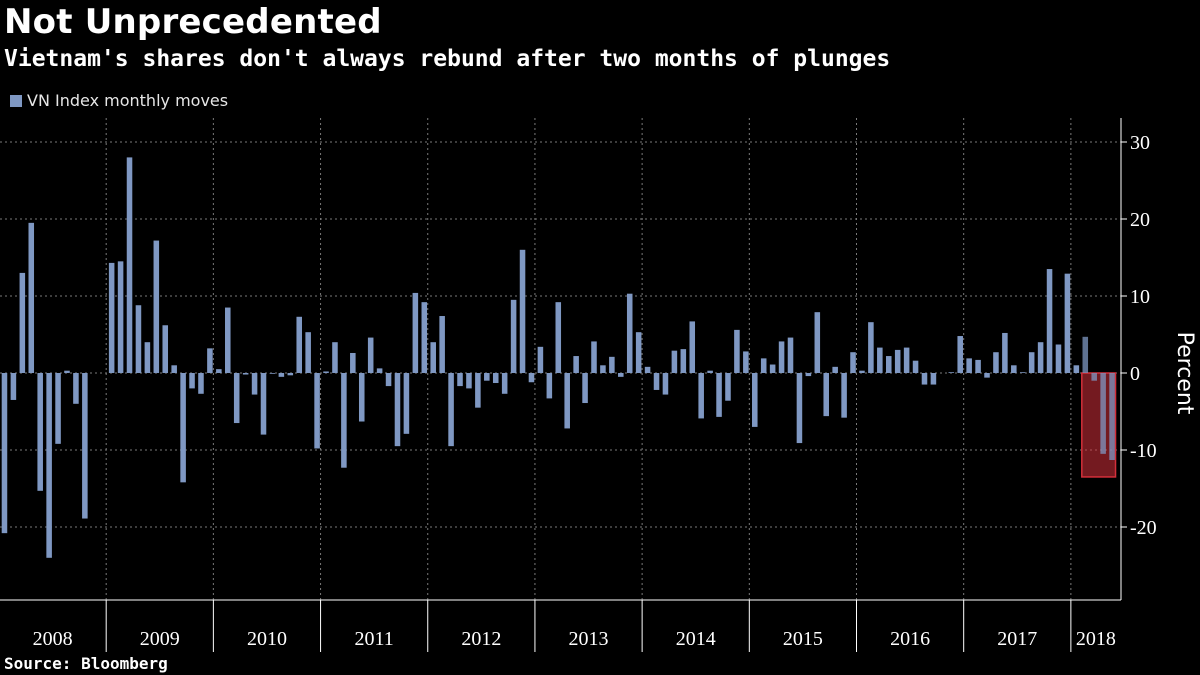  Describe the element at coordinates (1096, 639) in the screenshot. I see `x-tick-label: 2018` at that location.